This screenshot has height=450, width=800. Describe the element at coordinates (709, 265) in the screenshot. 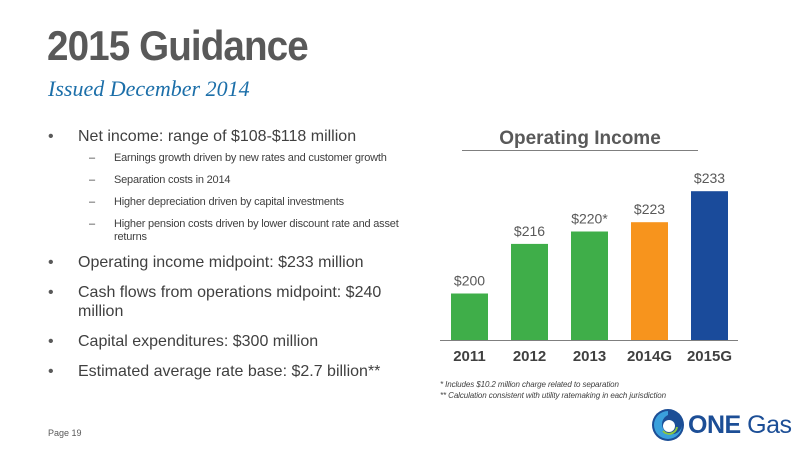

I see `bar-2015G` at that location.